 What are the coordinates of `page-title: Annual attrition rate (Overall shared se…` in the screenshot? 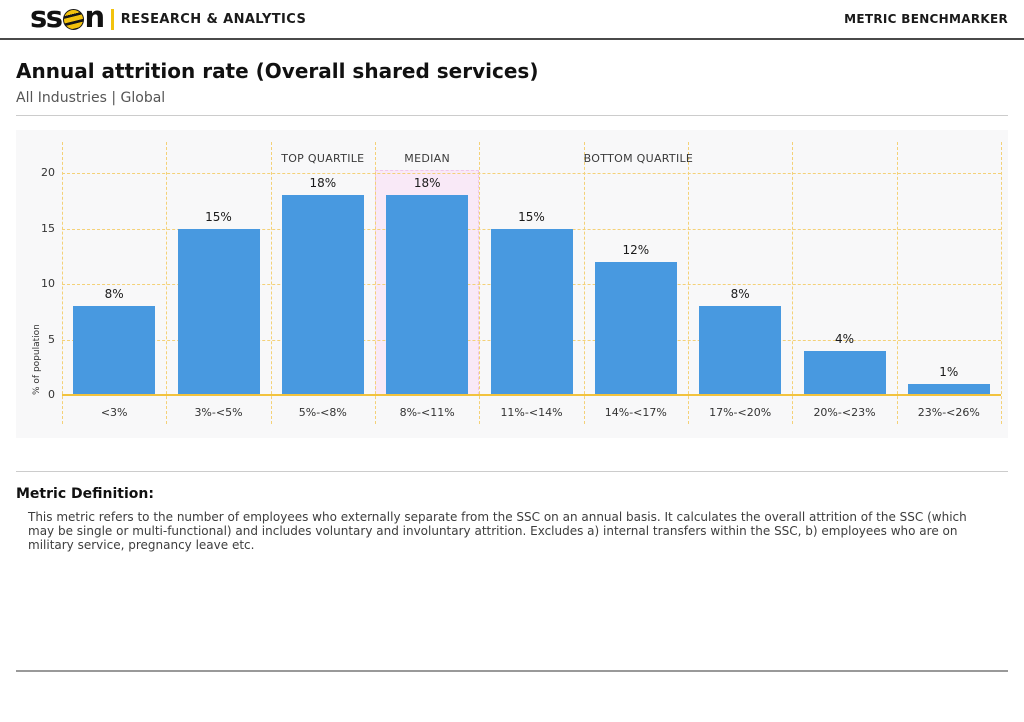 It's located at (277, 71).